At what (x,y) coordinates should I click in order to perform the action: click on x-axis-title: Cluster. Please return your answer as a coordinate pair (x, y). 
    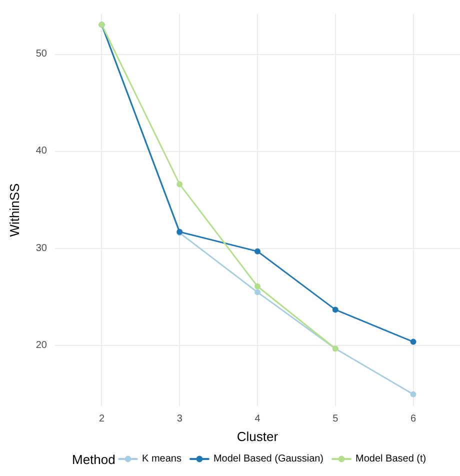
    Looking at the image, I should click on (257, 436).